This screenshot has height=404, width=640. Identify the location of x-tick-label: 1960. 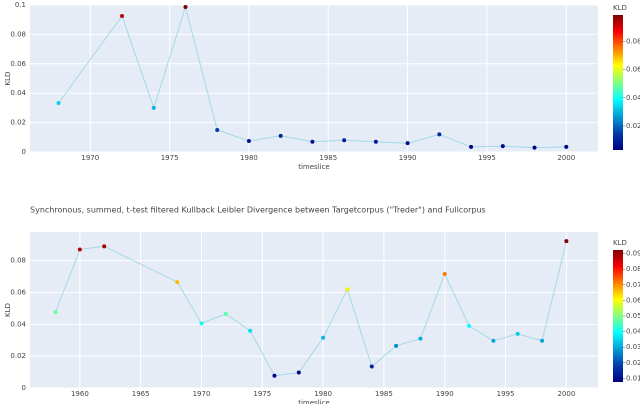
(80, 394).